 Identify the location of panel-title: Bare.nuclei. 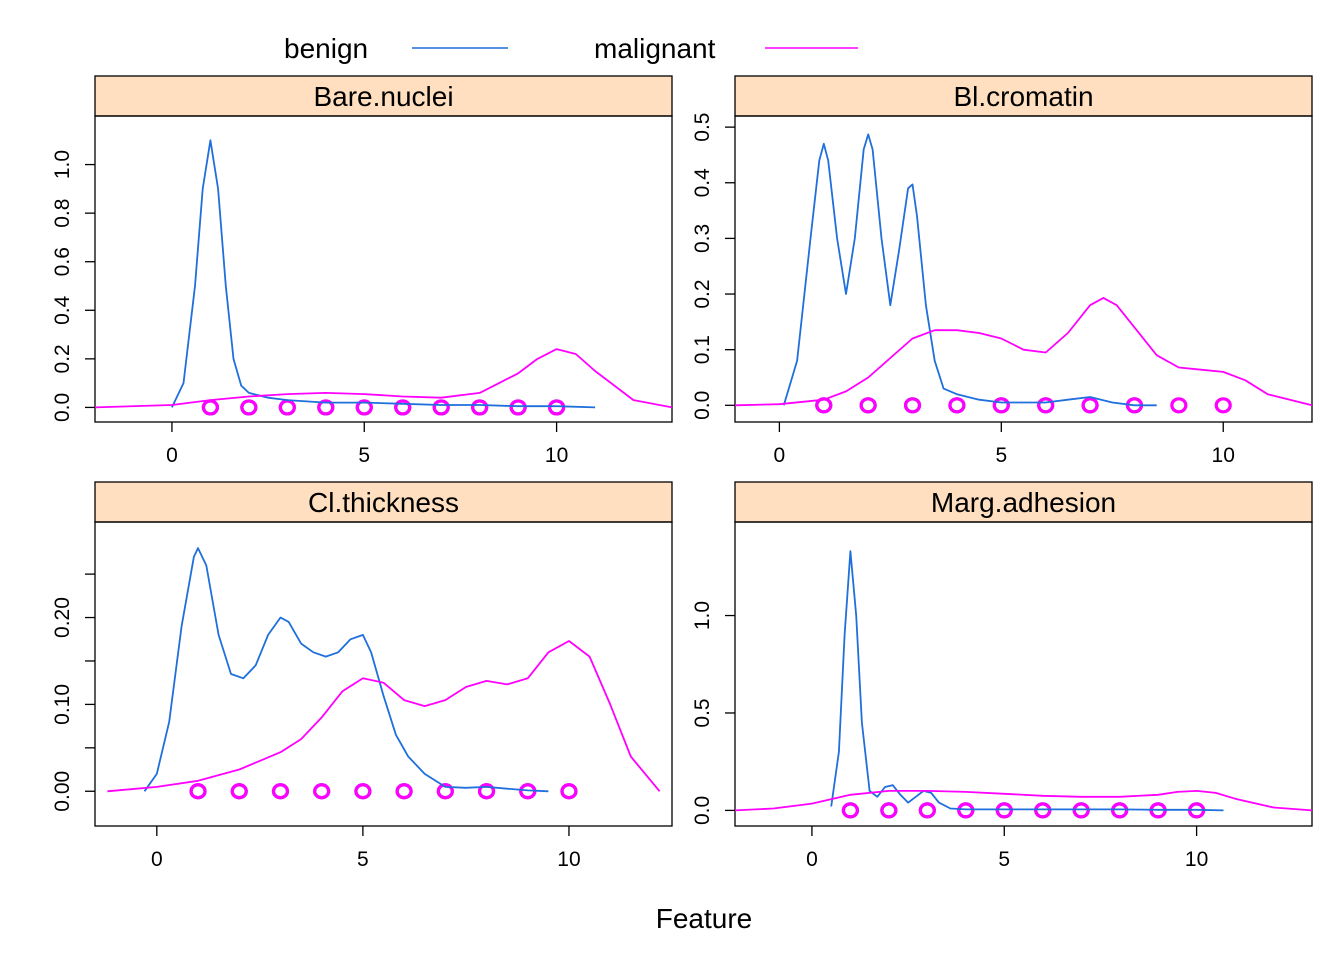
(383, 96).